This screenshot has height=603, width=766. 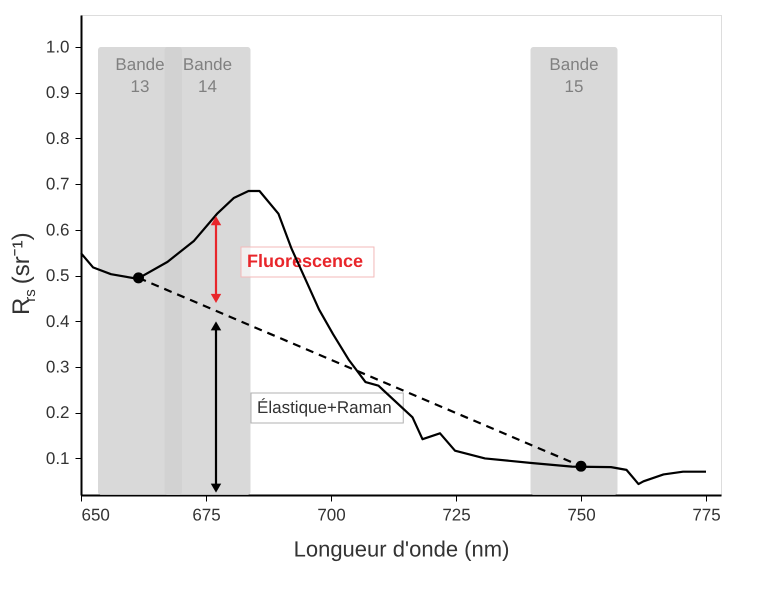 I want to click on y-tick-label: 0.2, so click(x=58, y=412).